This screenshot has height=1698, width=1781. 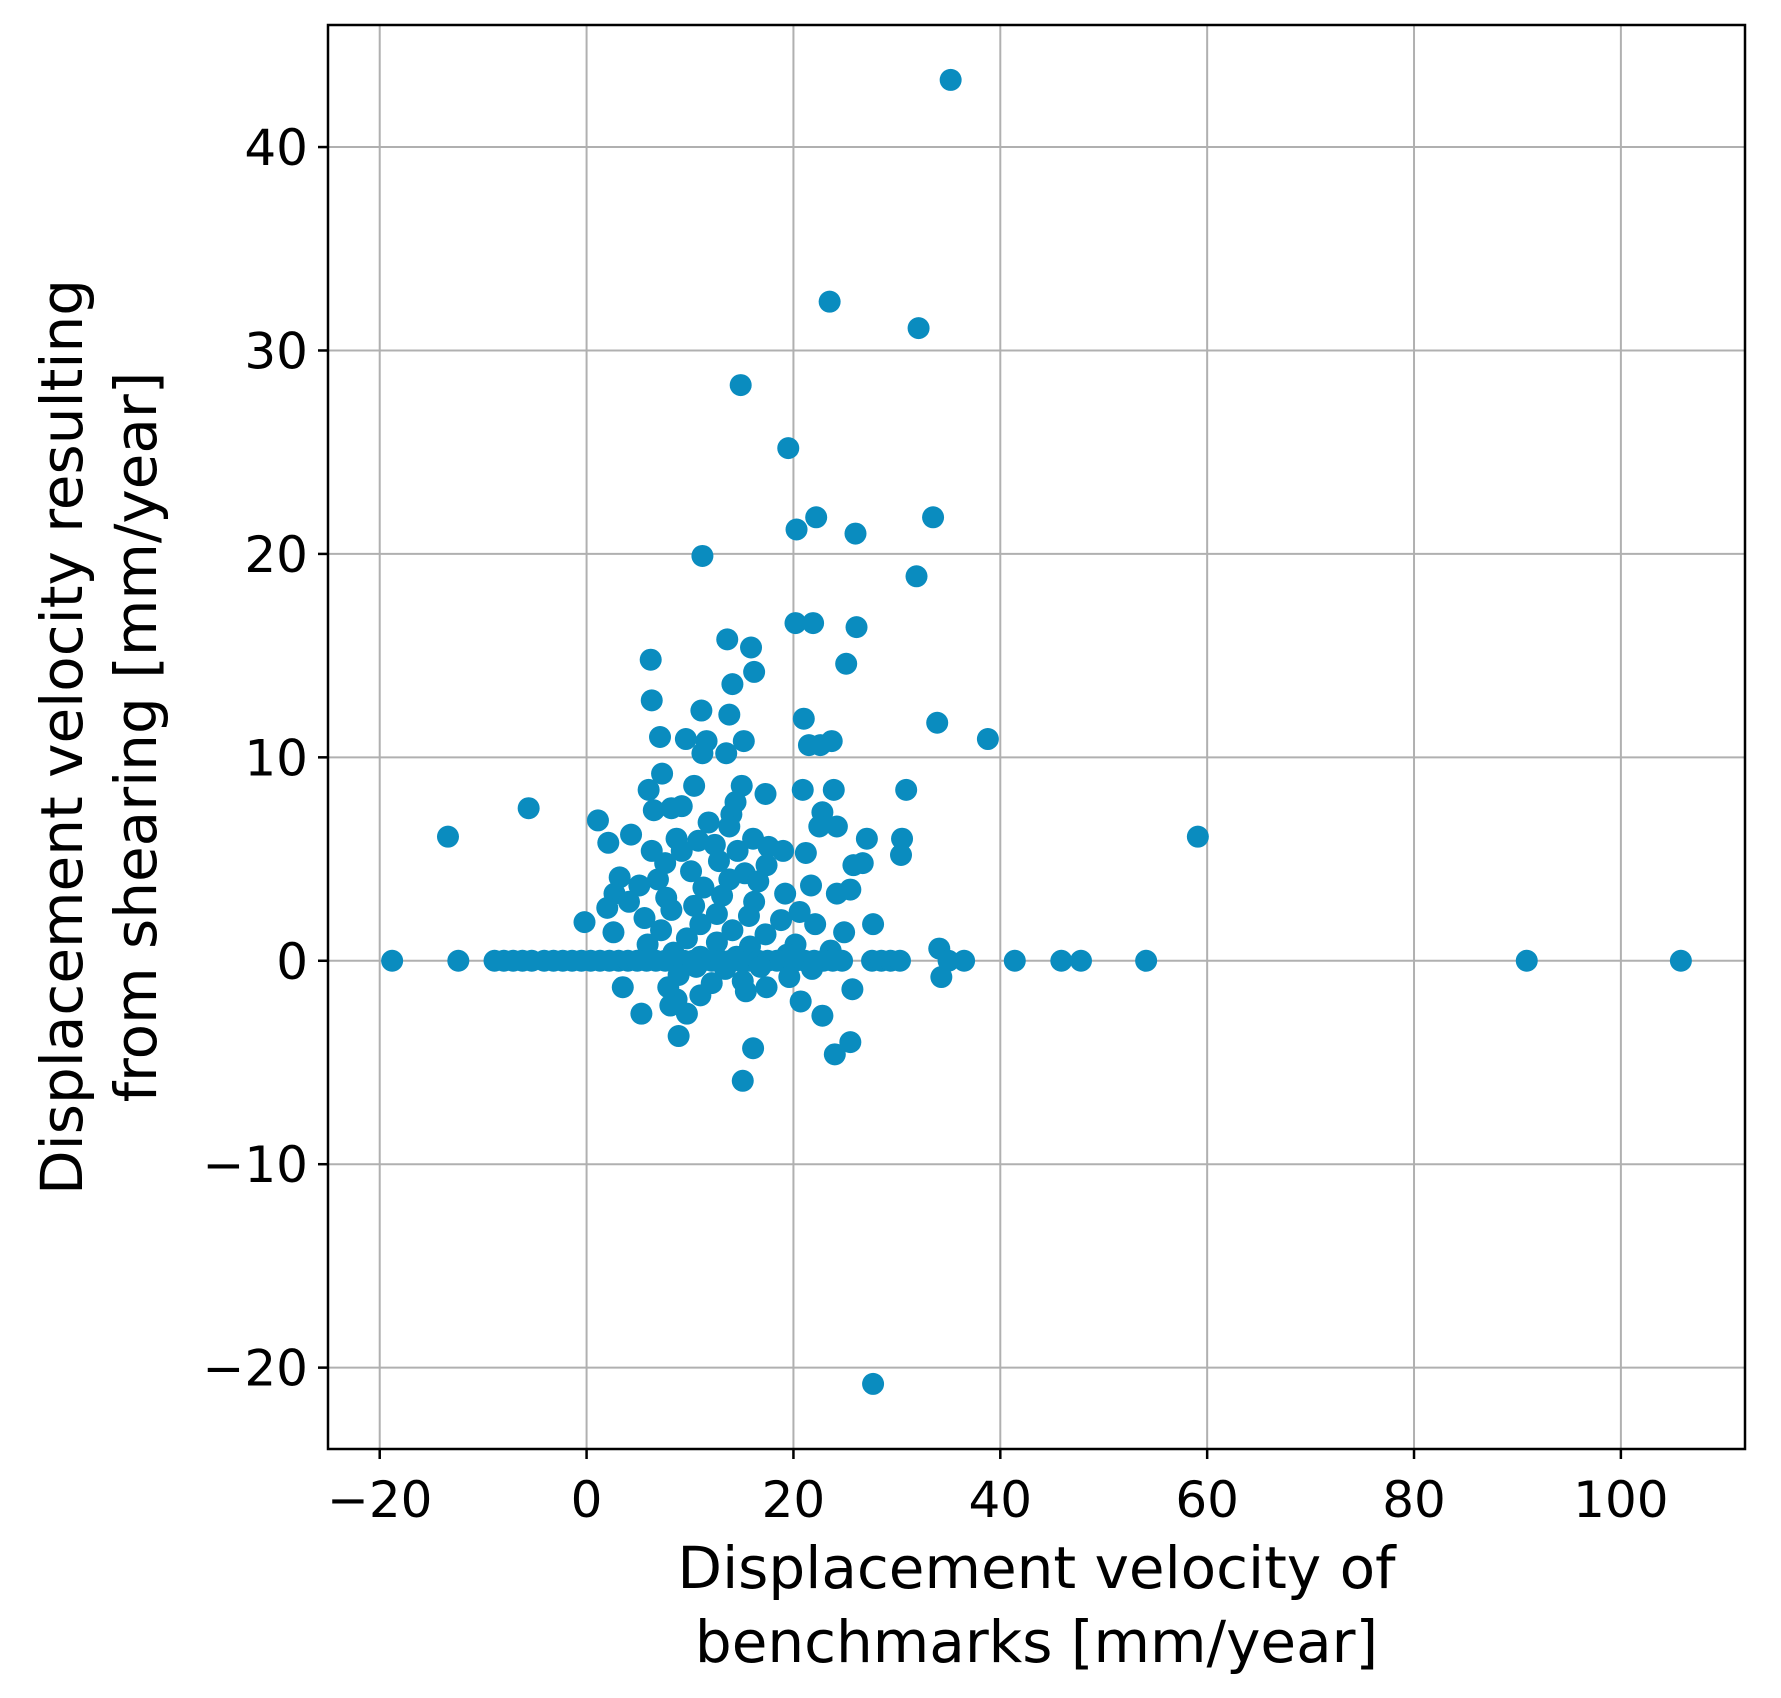 What do you see at coordinates (1036, 1642) in the screenshot?
I see `x-axis-title-line: benchmarks [mm/year]` at bounding box center [1036, 1642].